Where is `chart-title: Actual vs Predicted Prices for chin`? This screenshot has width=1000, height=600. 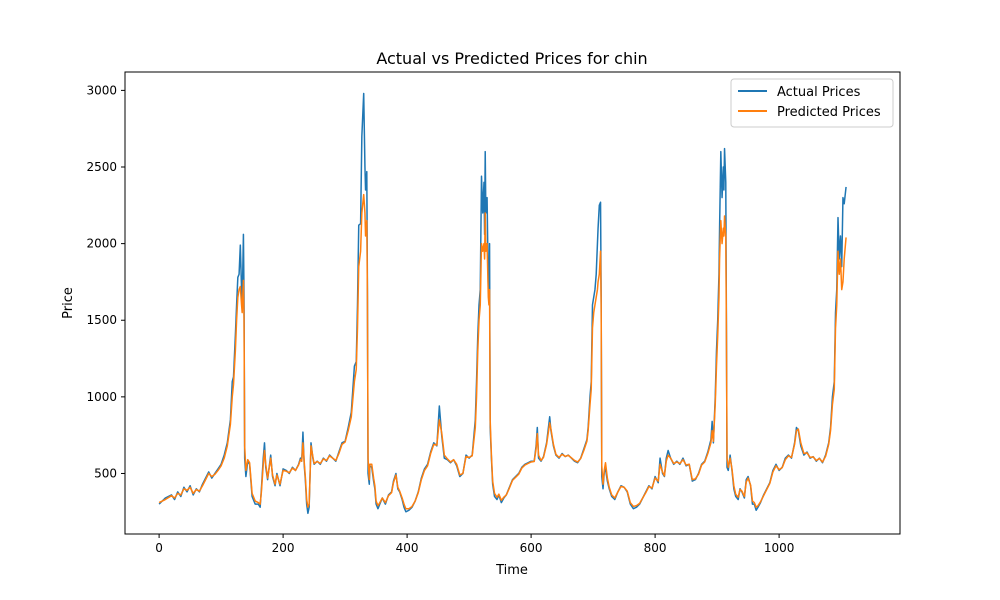
chart-title: Actual vs Predicted Prices for chin is located at coordinates (511, 58).